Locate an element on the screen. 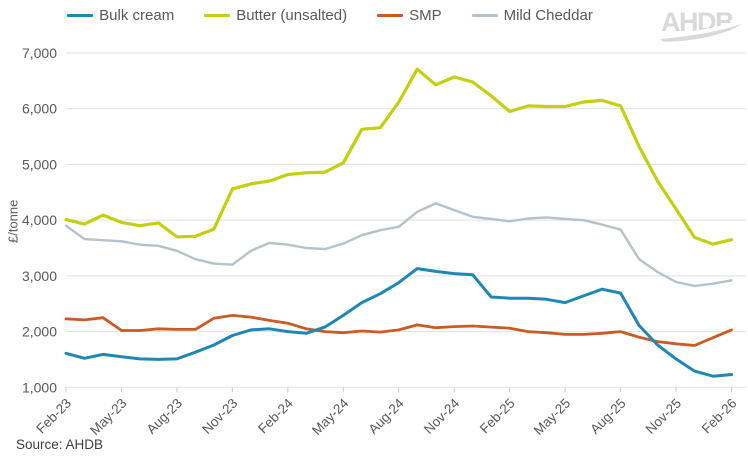  legend-marker-smp is located at coordinates (390, 15).